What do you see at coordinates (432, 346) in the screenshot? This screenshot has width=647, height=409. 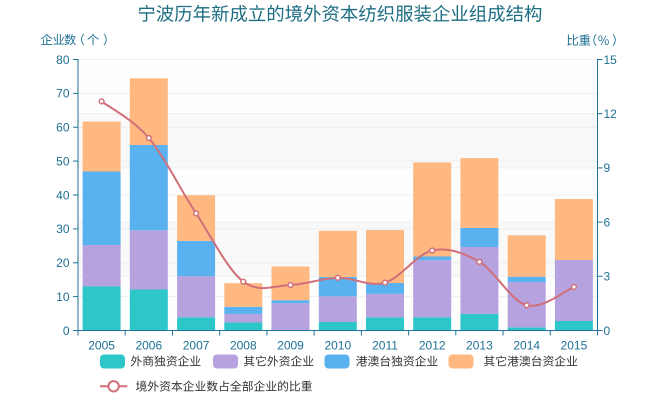 I see `svg-text: 2012` at bounding box center [432, 346].